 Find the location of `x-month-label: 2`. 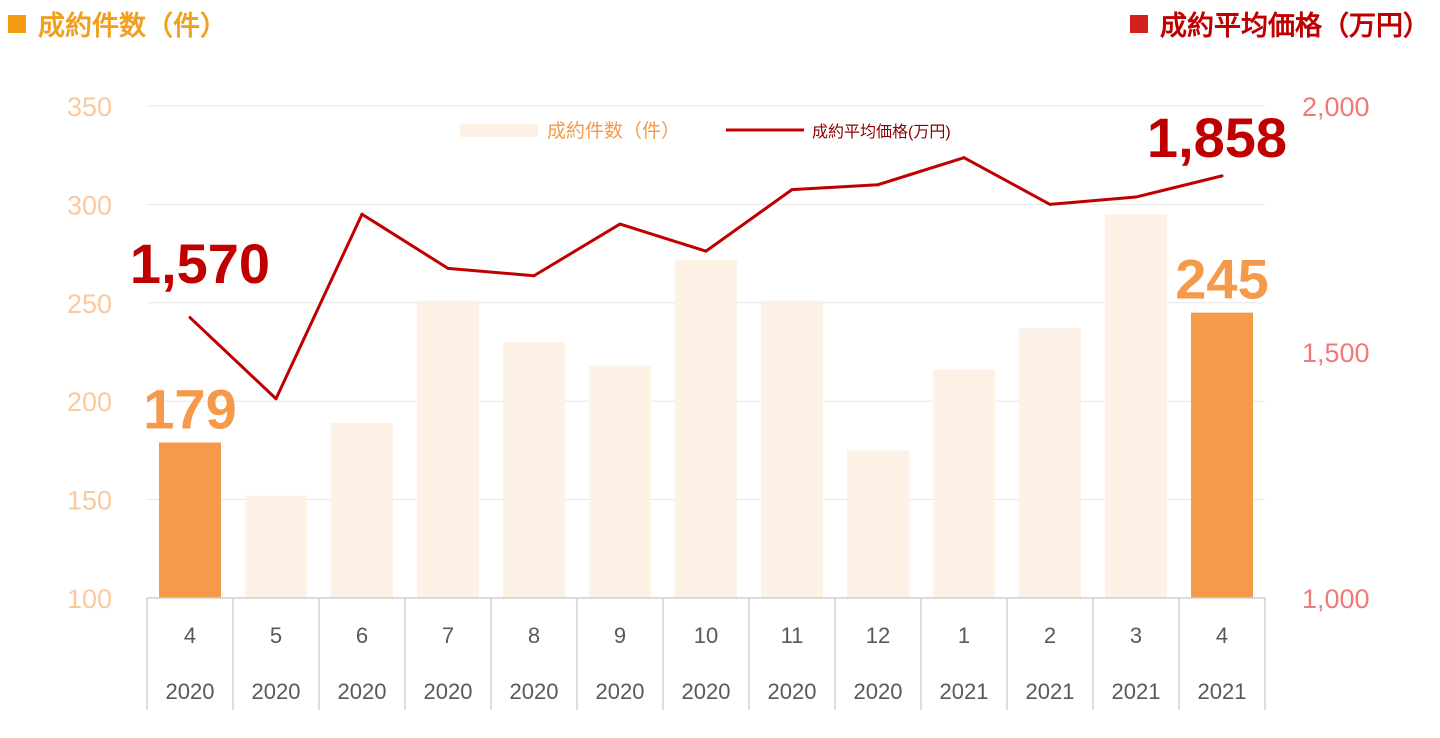

x-month-label: 2 is located at coordinates (1050, 635).